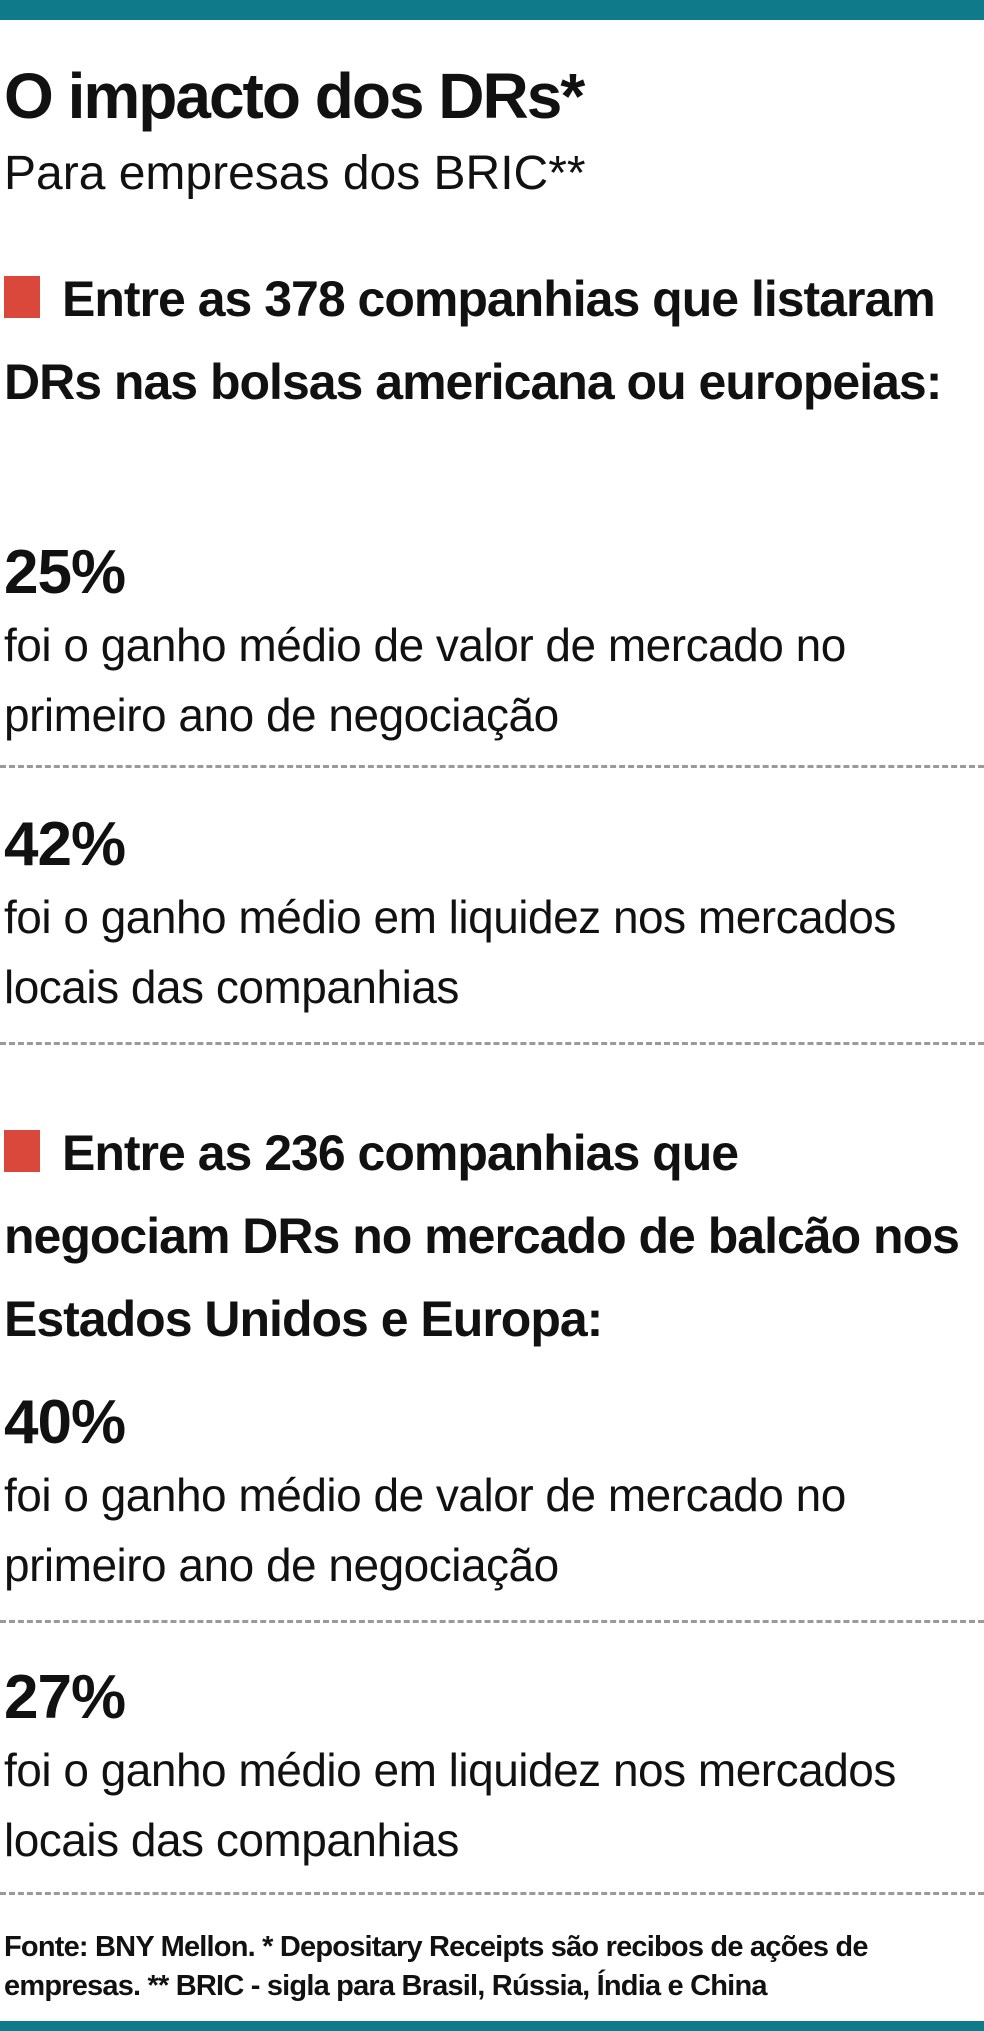 The width and height of the screenshot is (984, 2031). Describe the element at coordinates (65, 844) in the screenshot. I see `stat-value: 42%` at that location.